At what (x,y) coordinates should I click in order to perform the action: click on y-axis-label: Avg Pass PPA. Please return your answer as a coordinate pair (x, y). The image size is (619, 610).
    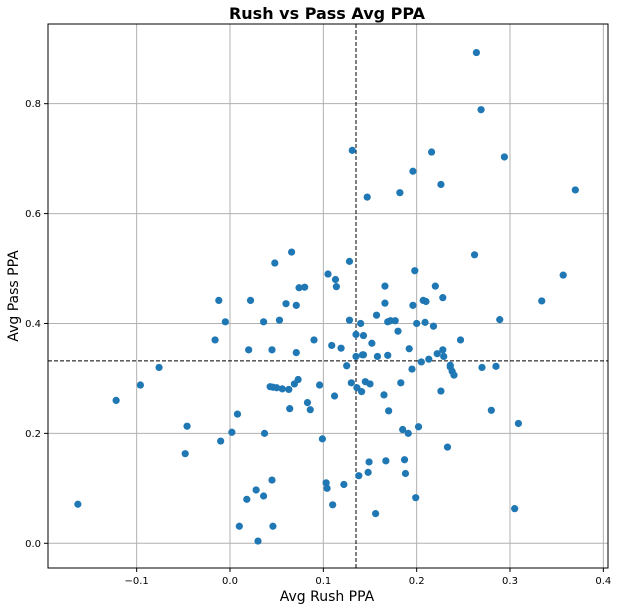
    Looking at the image, I should click on (14, 296).